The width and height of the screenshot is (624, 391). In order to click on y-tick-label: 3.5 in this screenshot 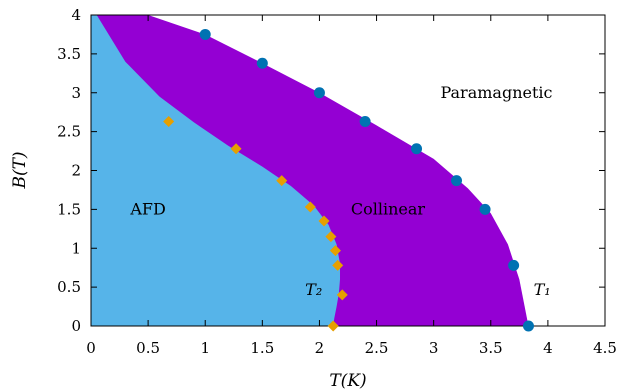, I will do `click(69, 54)`.